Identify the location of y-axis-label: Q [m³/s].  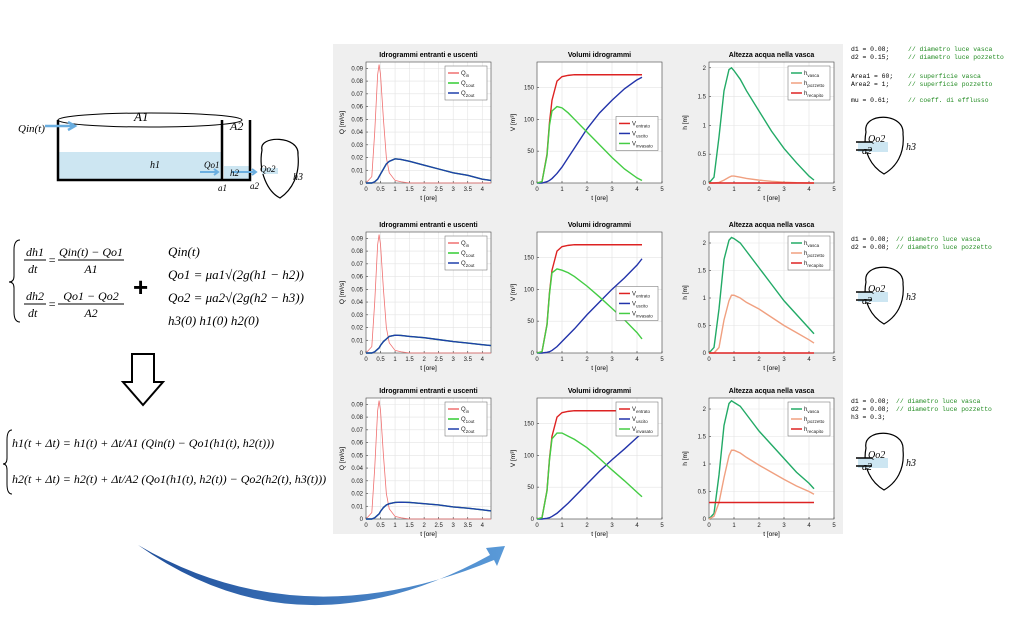
(342, 292).